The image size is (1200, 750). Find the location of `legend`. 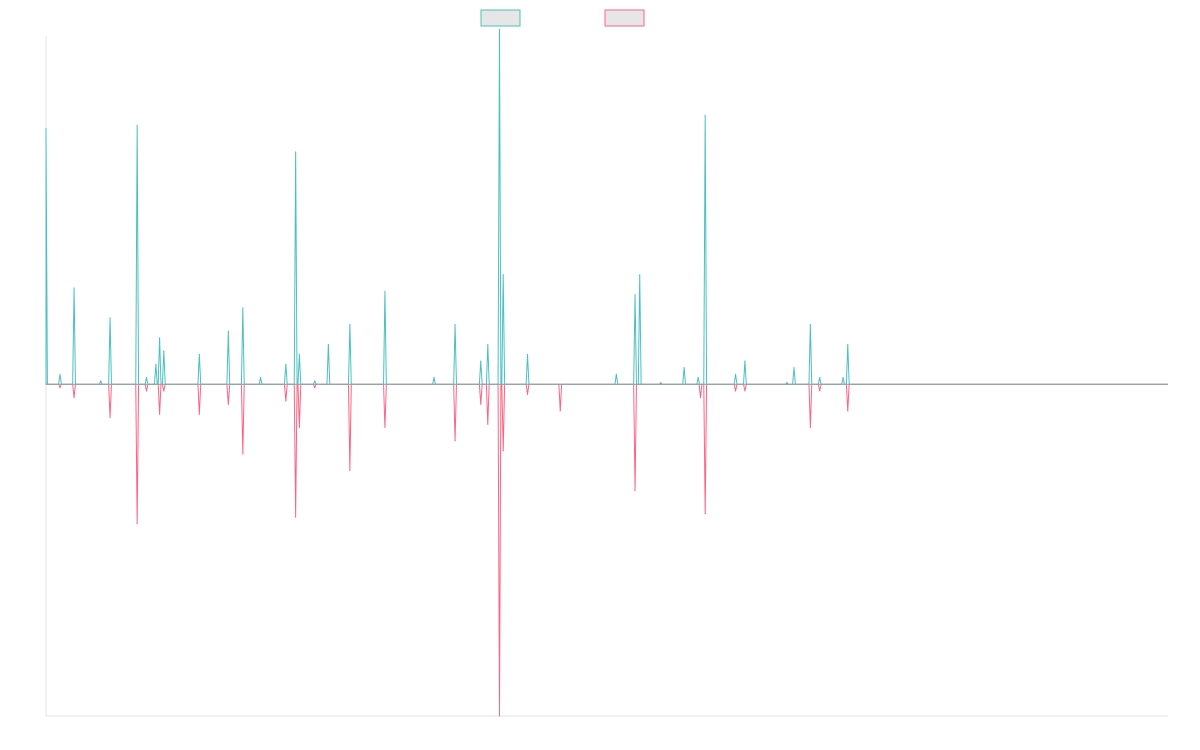

legend is located at coordinates (562, 18).